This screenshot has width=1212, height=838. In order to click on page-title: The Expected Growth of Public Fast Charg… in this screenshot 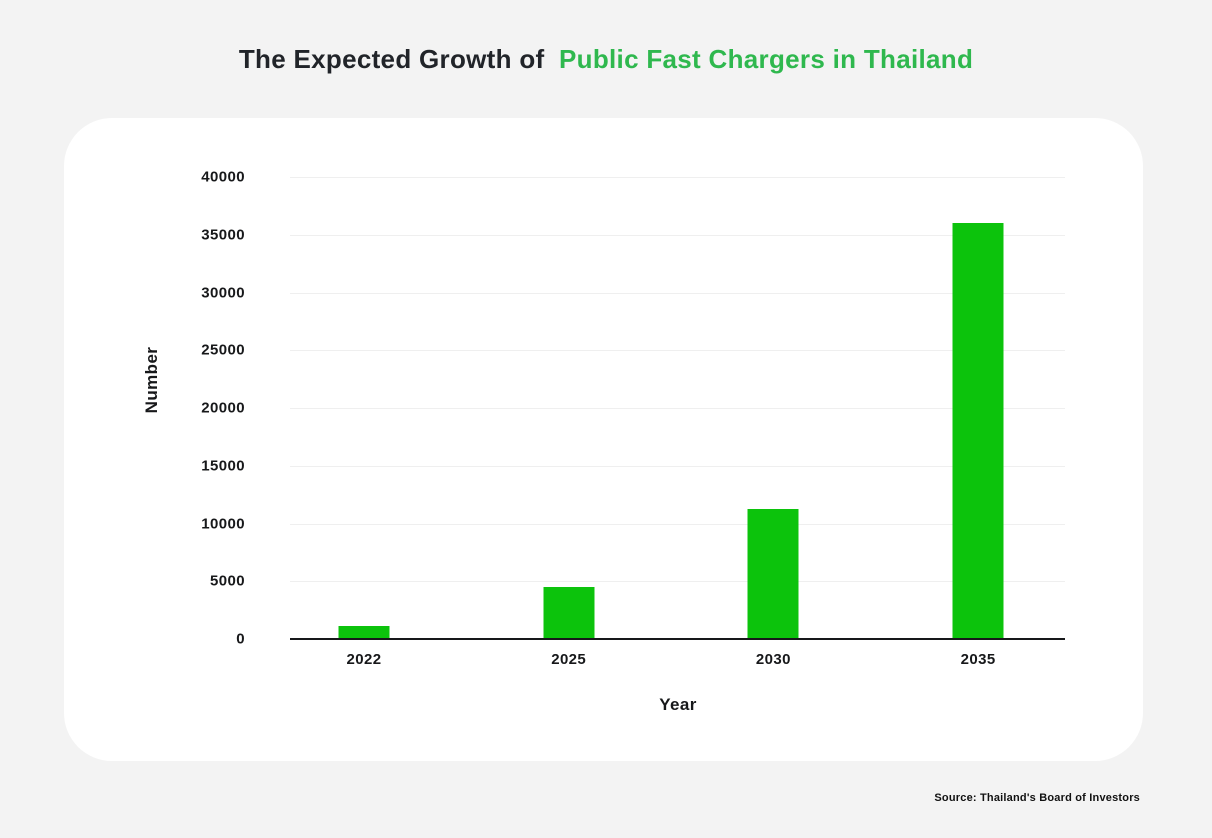, I will do `click(606, 59)`.